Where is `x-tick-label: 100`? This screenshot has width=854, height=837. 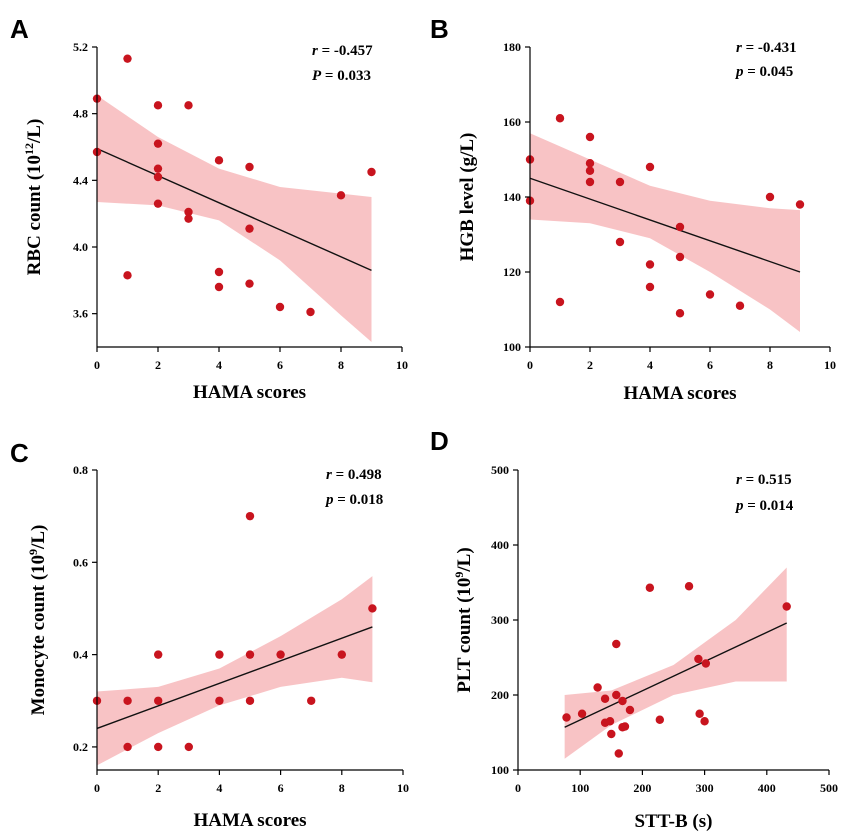
x-tick-label: 100 is located at coordinates (580, 788).